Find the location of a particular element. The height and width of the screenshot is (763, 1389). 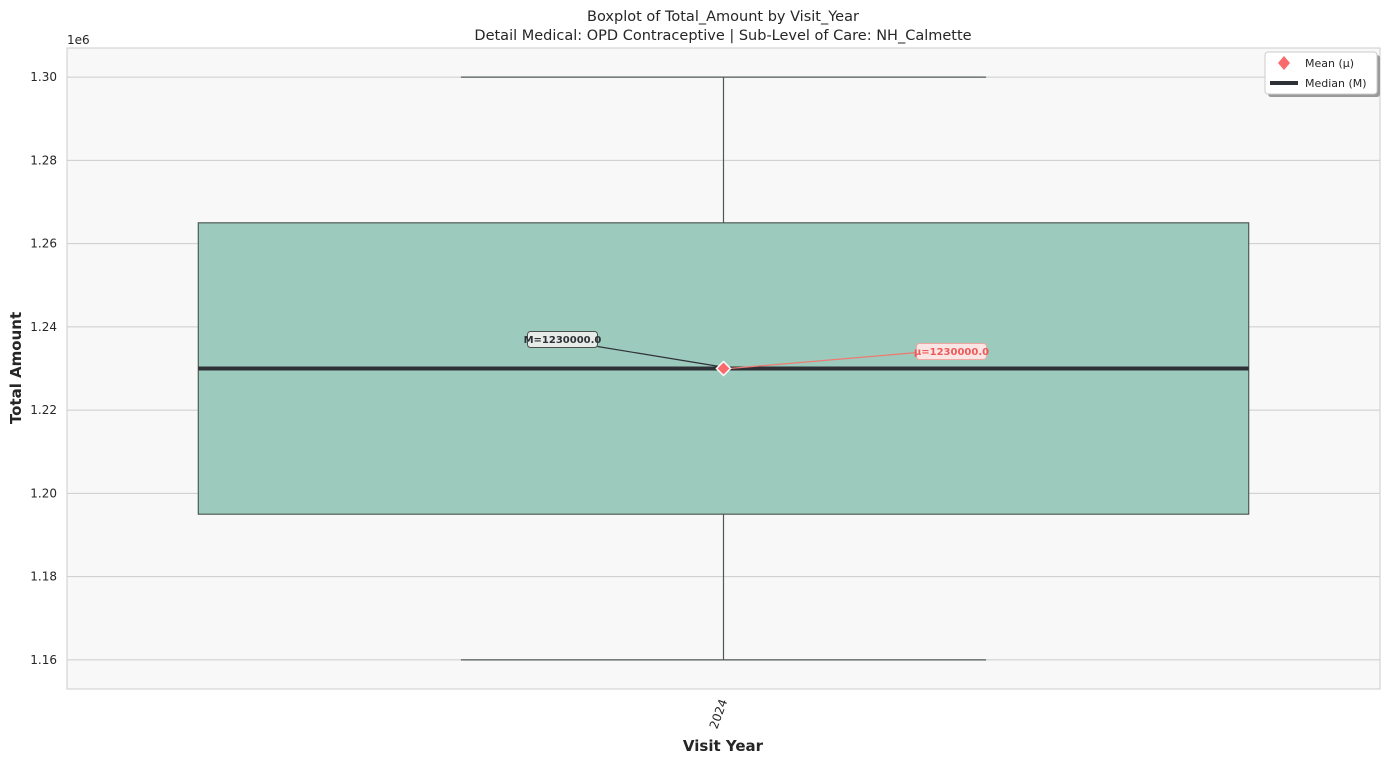

y-tick-label: 1.30 is located at coordinates (43, 77).